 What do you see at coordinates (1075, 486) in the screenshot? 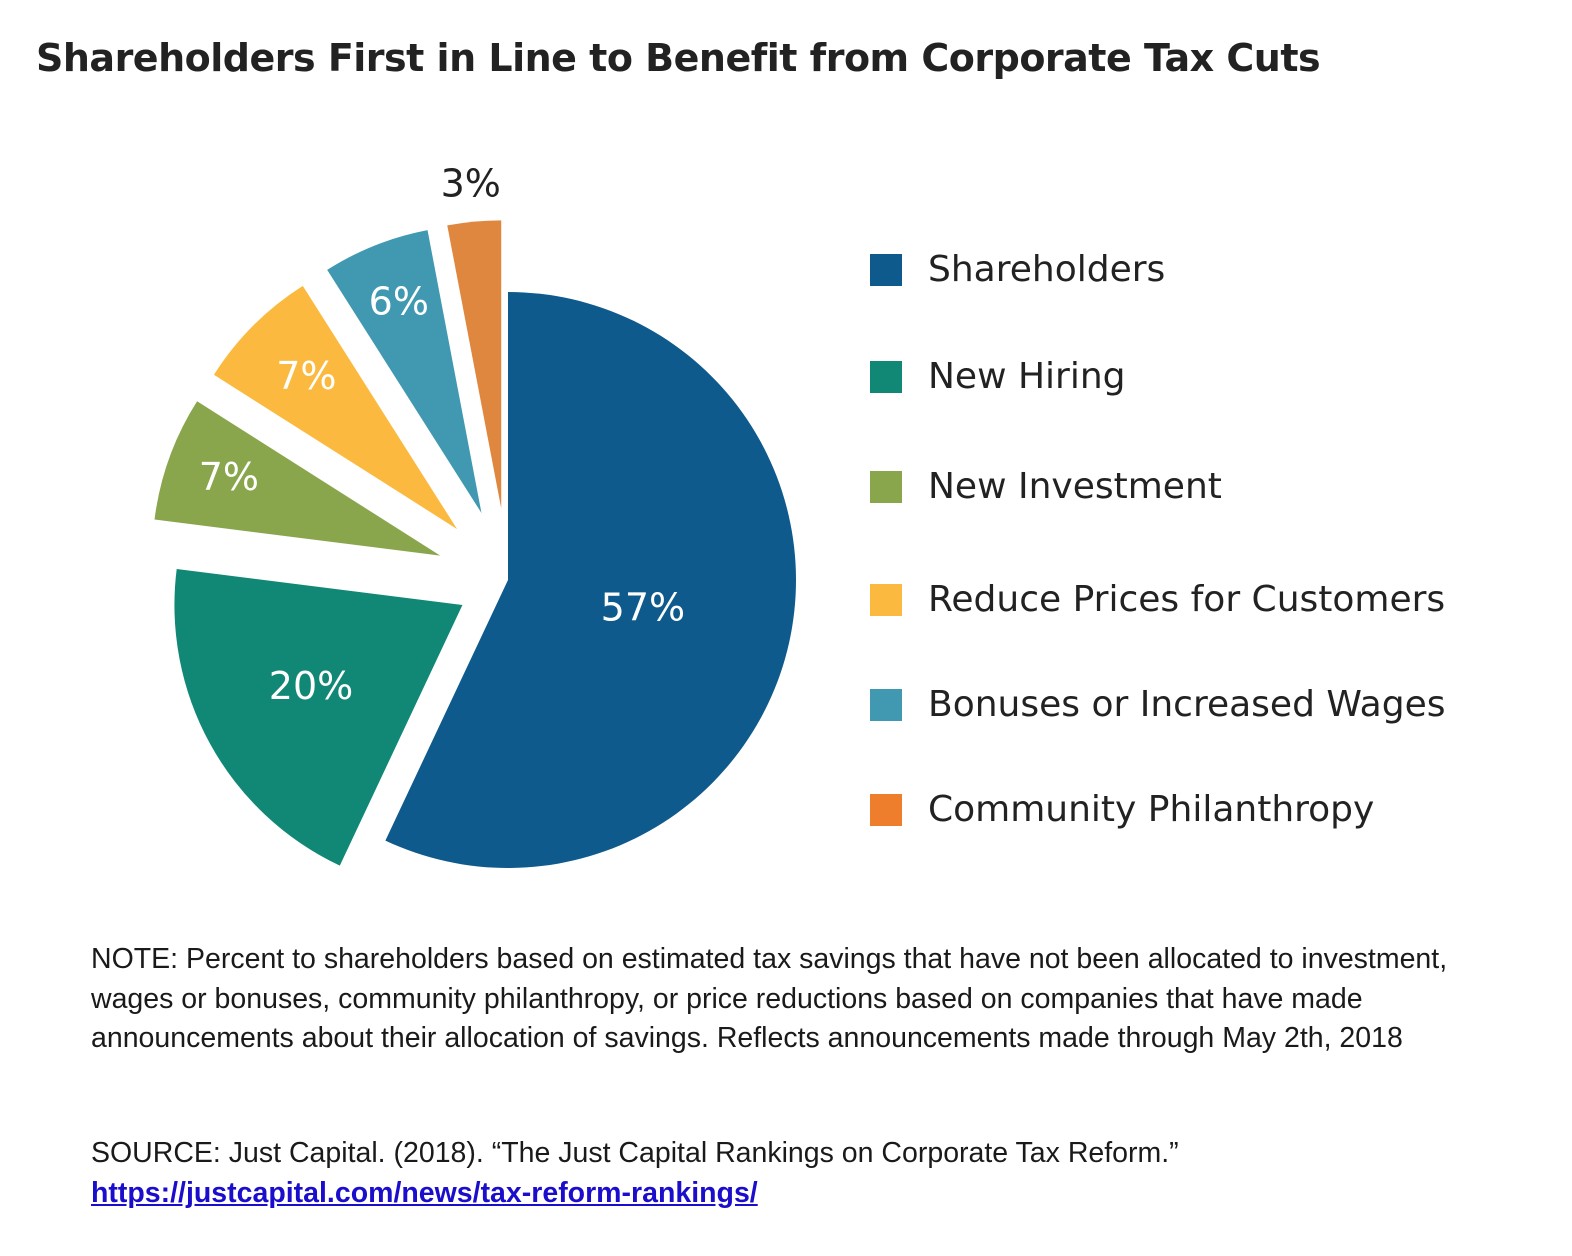
I see `legend-label: New Investment` at bounding box center [1075, 486].